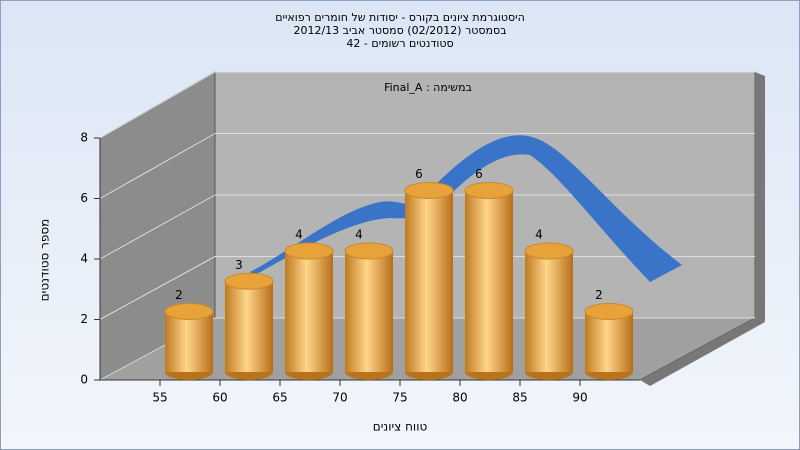 The image size is (800, 450). What do you see at coordinates (339, 398) in the screenshot?
I see `x-tick-label: 70` at bounding box center [339, 398].